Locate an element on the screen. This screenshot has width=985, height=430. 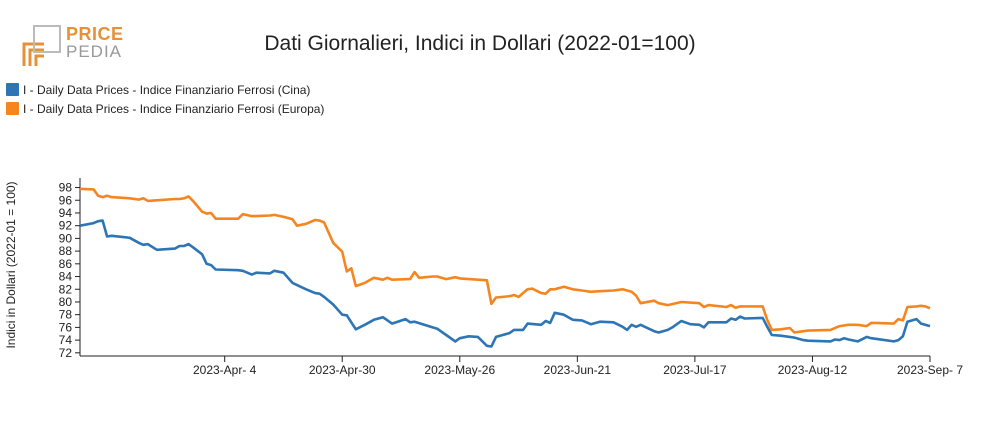
x-tick-label: 2023-Sep- 7 is located at coordinates (930, 370).